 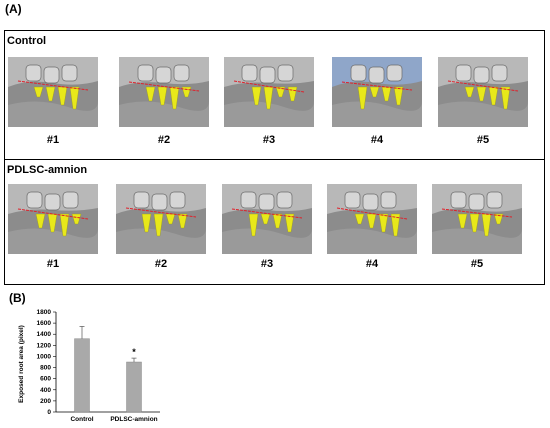 I want to click on y-tick-label: 1000, so click(x=44, y=356).